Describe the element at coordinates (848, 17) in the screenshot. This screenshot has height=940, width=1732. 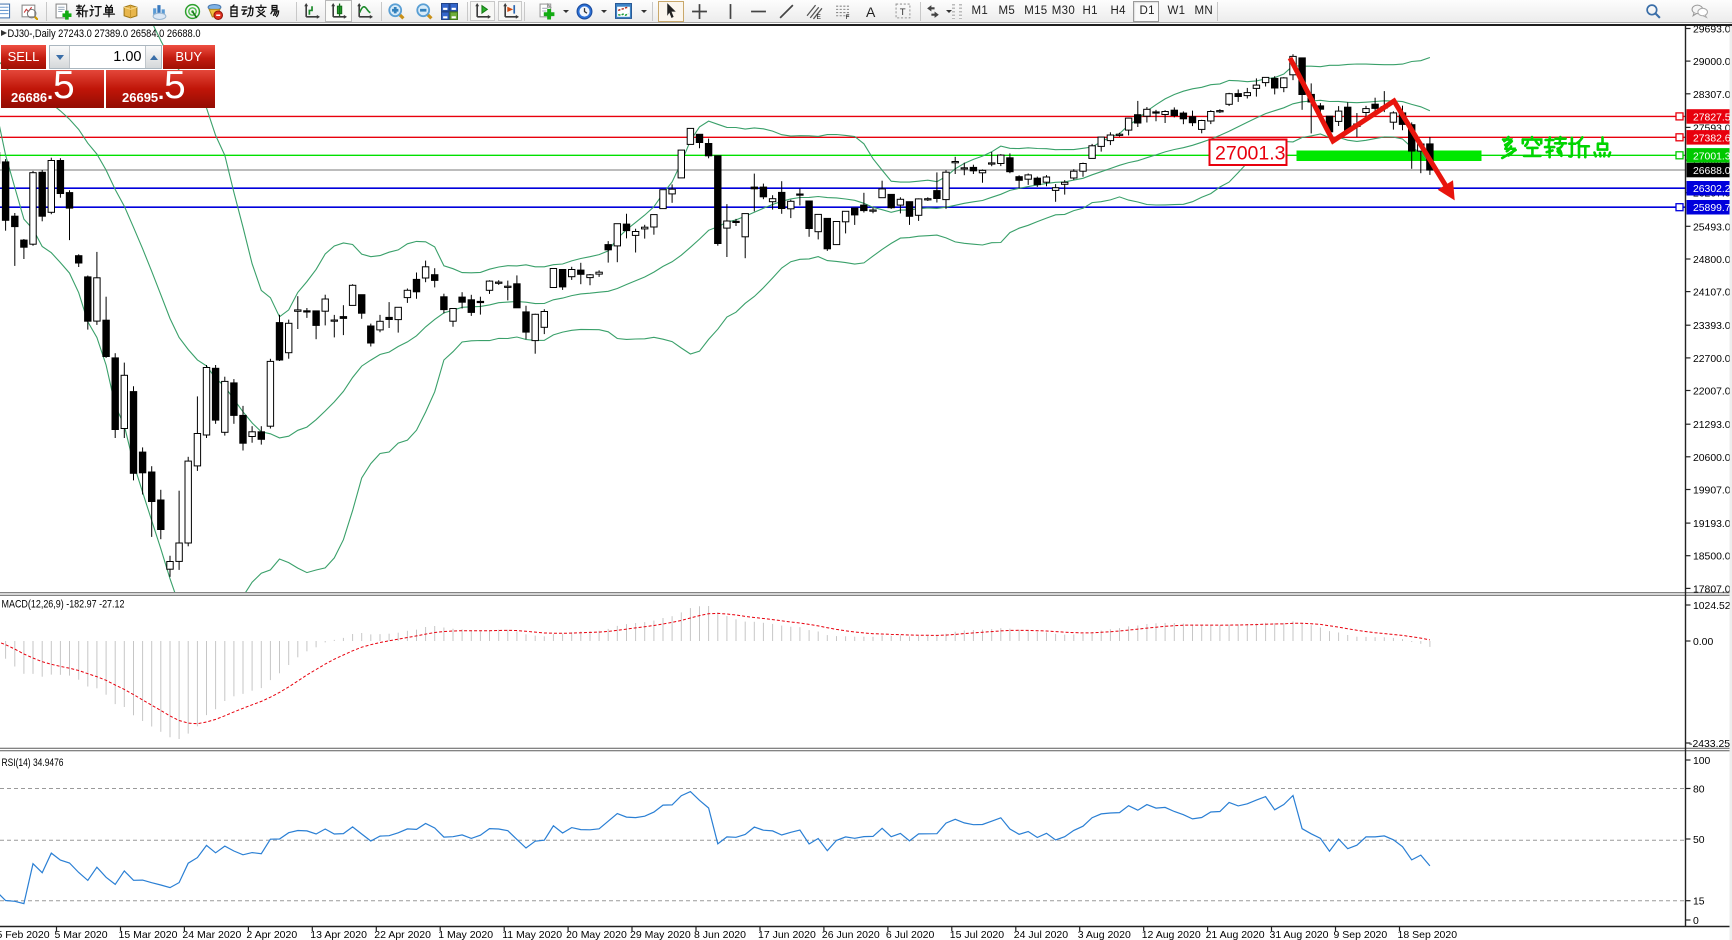
I see `svg-text: F` at that location.